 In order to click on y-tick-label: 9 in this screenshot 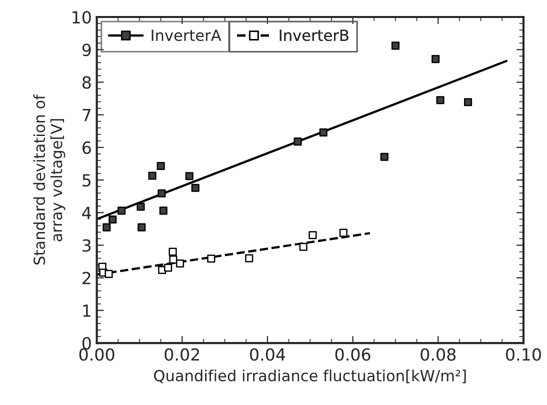, I will do `click(86, 50)`.